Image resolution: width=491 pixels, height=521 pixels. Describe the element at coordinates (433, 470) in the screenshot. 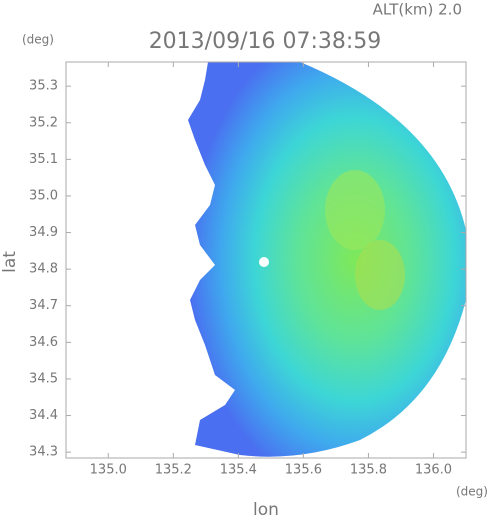

I see `x-tick-label: 136.0` at that location.